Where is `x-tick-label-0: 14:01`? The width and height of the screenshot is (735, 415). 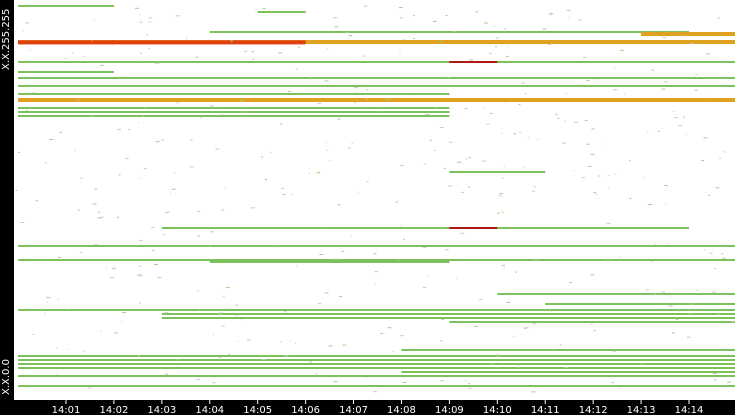
x-tick-label-0: 14:01 is located at coordinates (66, 410).